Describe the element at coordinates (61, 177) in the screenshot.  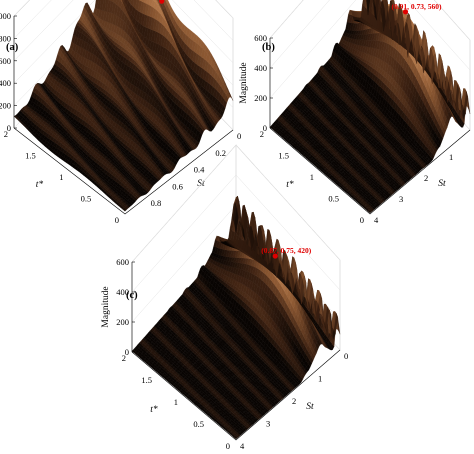
I see `x-tick-label: 1` at that location.